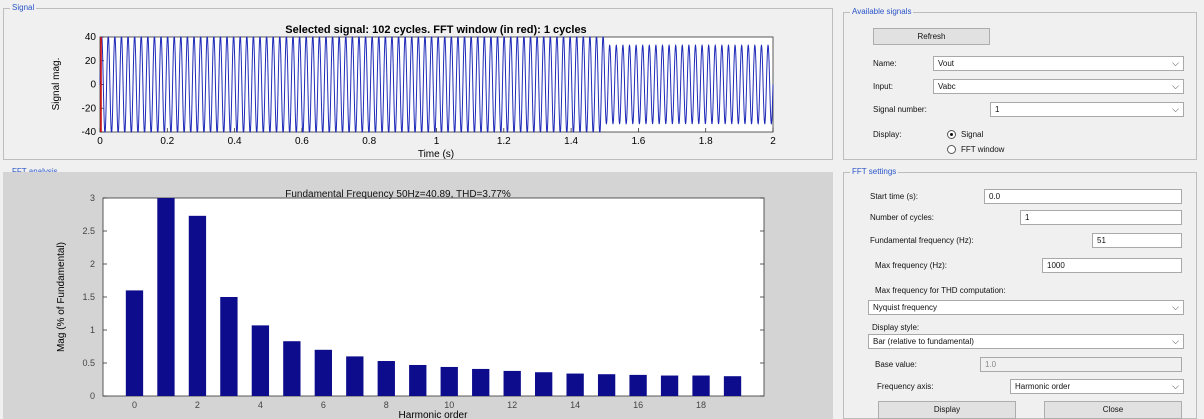 The image size is (1204, 419). Describe the element at coordinates (1137, 240) in the screenshot. I see `fund-freq-input: 51` at that location.